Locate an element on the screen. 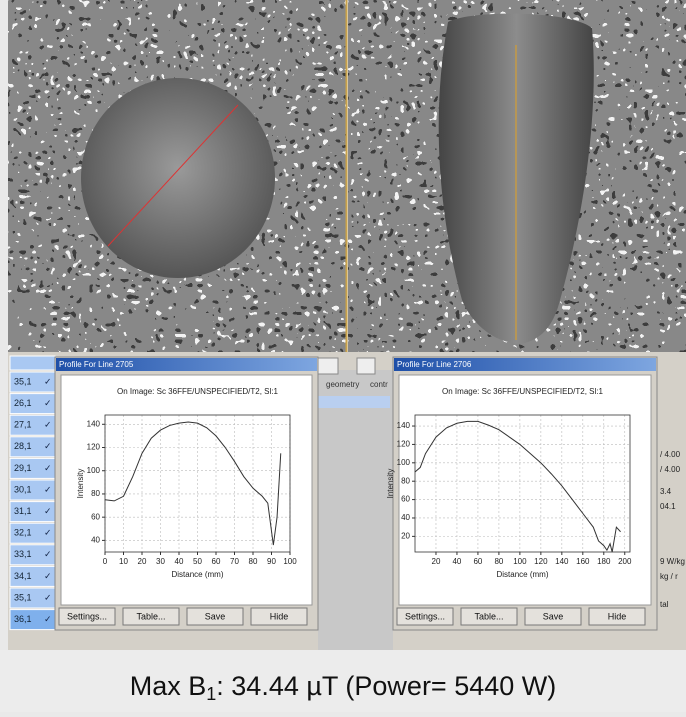 This screenshot has height=717, width=686. row-label: 30,1 is located at coordinates (23, 489).